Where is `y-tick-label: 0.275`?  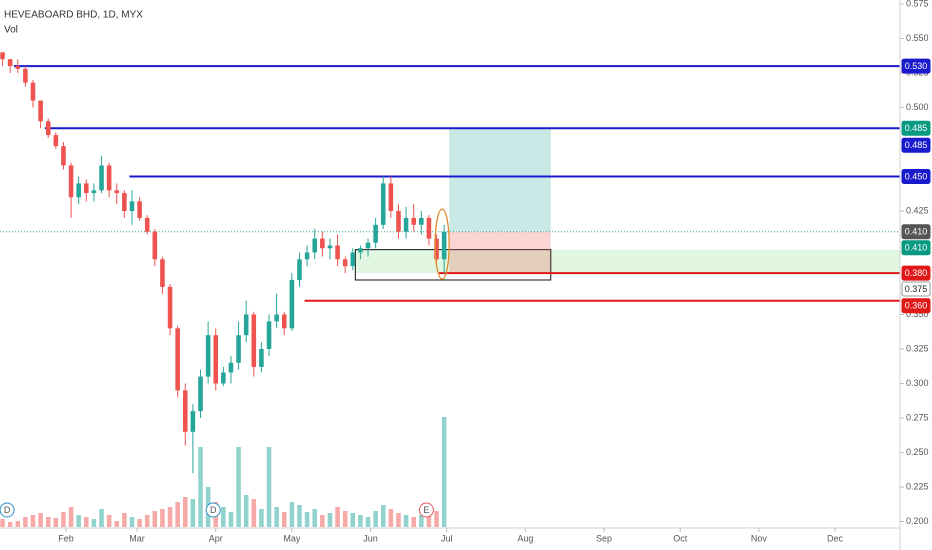
y-tick-label: 0.275 is located at coordinates (917, 417).